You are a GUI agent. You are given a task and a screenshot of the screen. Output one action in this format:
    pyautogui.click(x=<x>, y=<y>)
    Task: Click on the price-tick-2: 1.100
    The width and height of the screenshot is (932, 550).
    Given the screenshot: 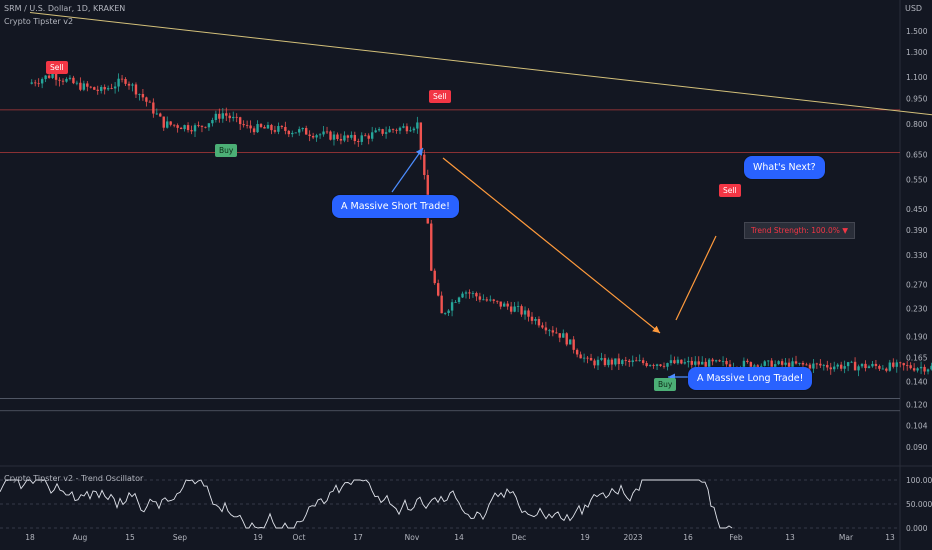 What is the action you would take?
    pyautogui.click(x=917, y=77)
    